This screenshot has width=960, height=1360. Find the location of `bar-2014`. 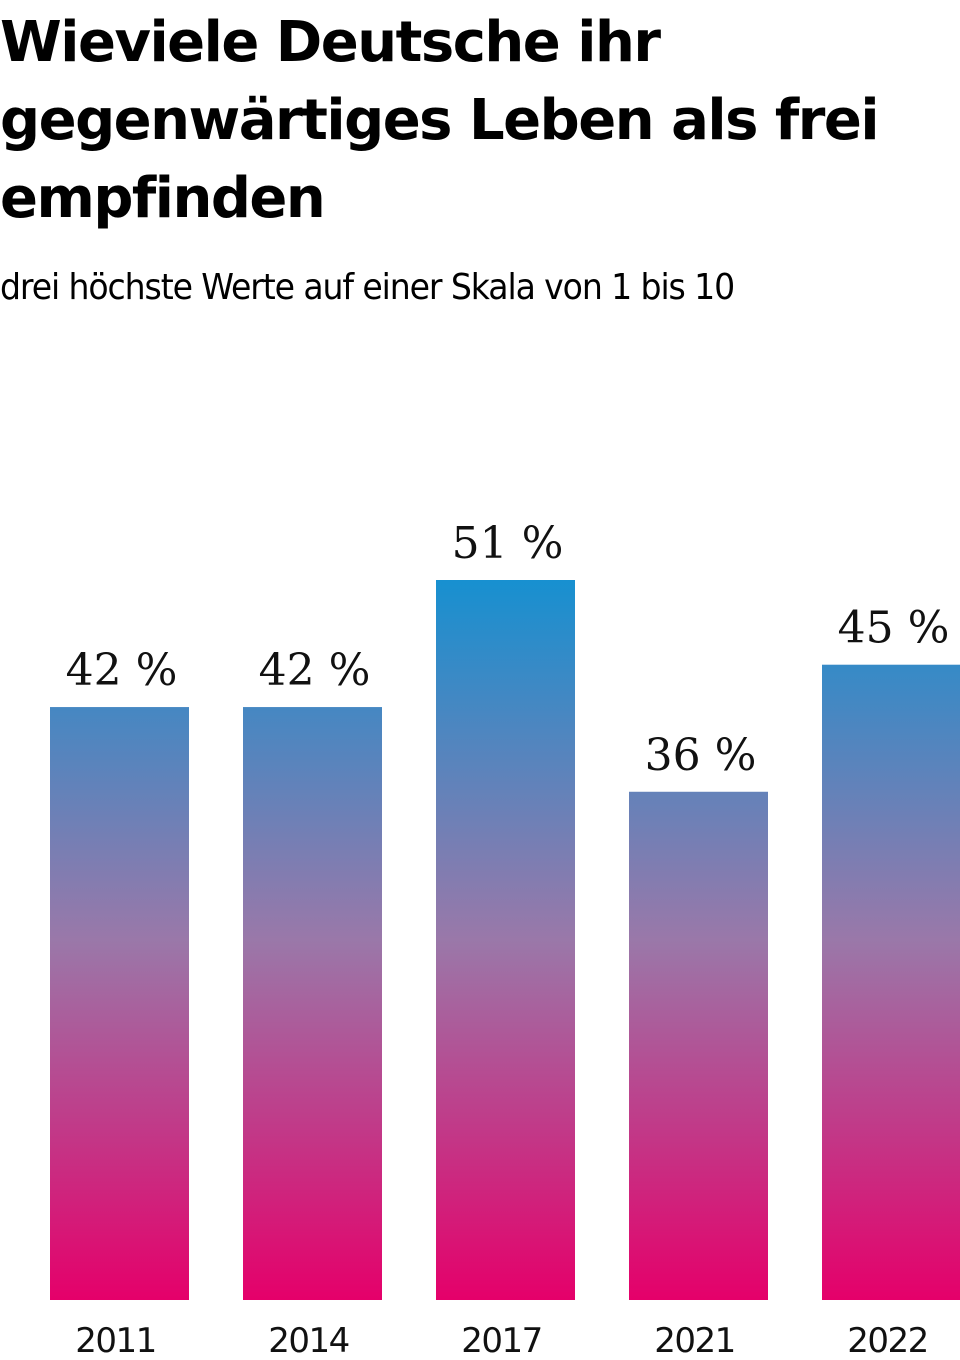

bar-2014 is located at coordinates (312, 1003).